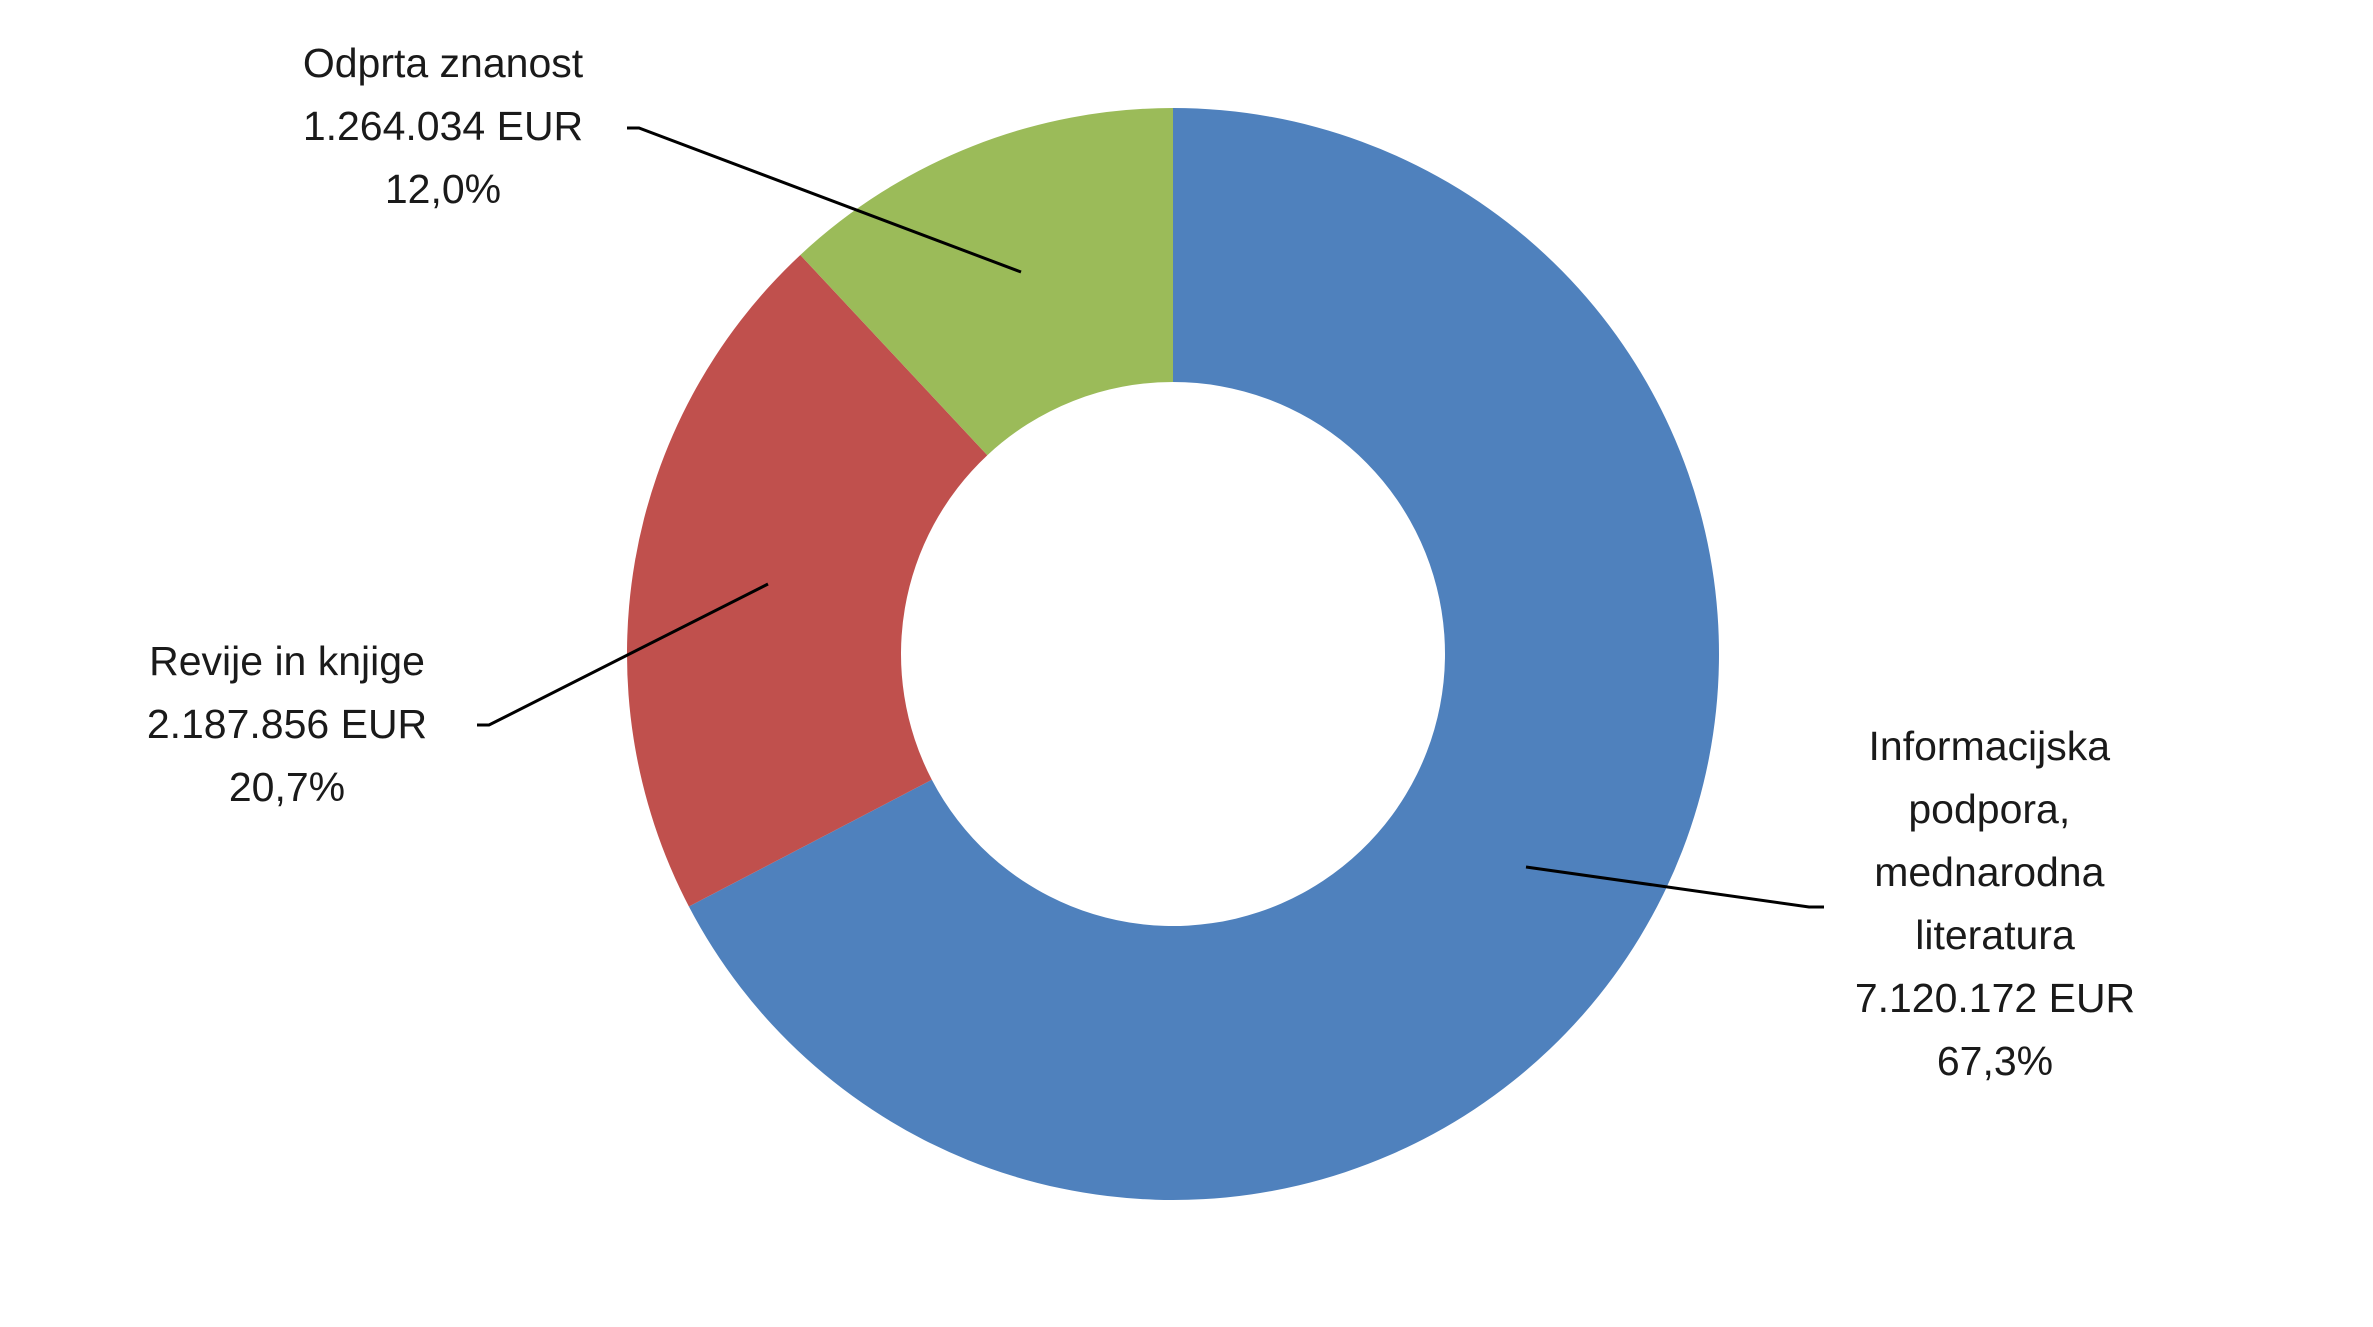  What do you see at coordinates (1995, 1061) in the screenshot?
I see `percentage-label: 67,3%` at bounding box center [1995, 1061].